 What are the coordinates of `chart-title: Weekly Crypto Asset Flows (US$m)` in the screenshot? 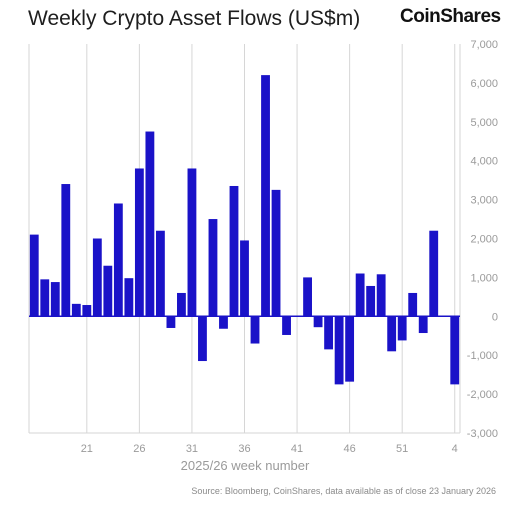 It's located at (194, 18).